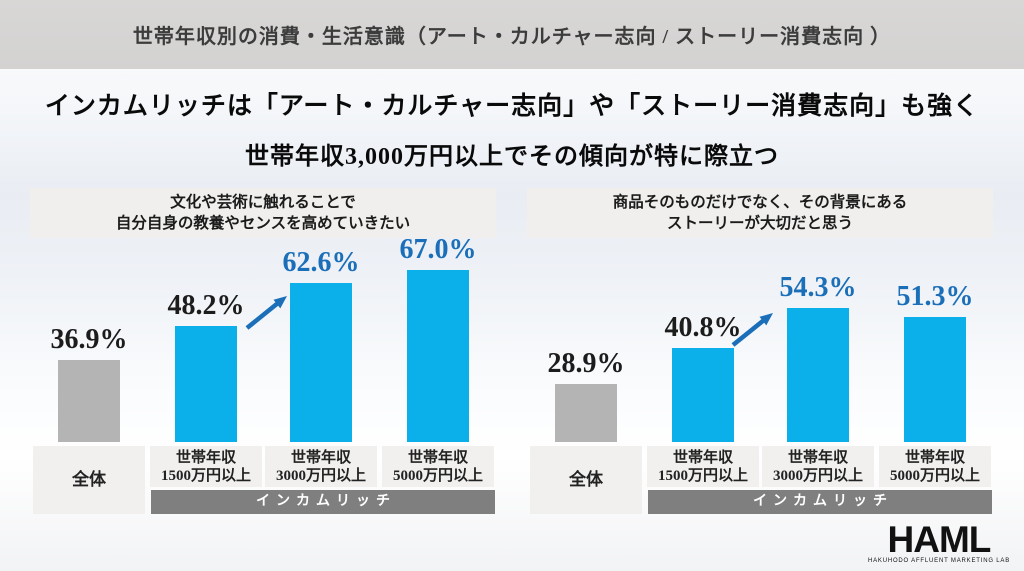  Describe the element at coordinates (760, 202) in the screenshot. I see `question-line1: 商品そのものだけでなく、その背景にある` at that location.